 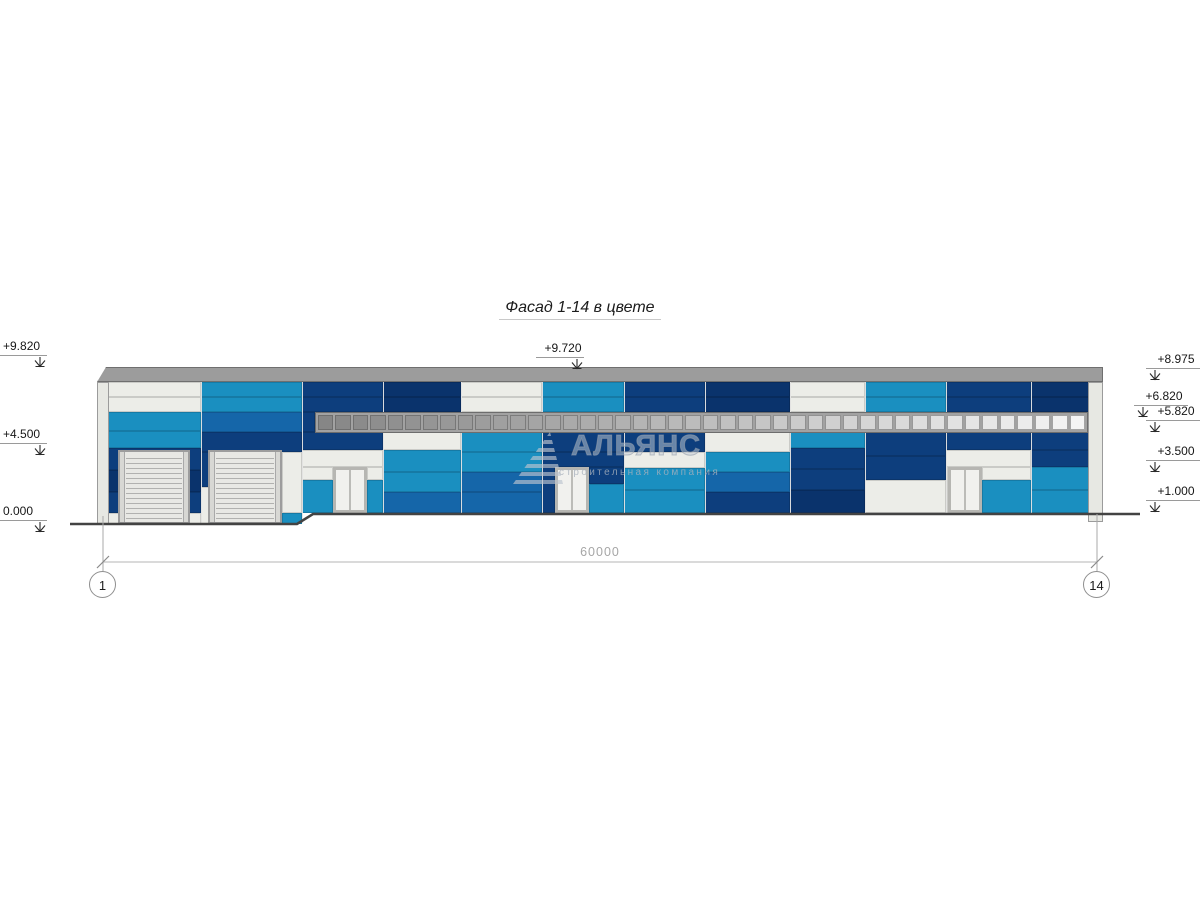 What do you see at coordinates (1096, 585) in the screenshot?
I see `axis-14-label: 14` at bounding box center [1096, 585].